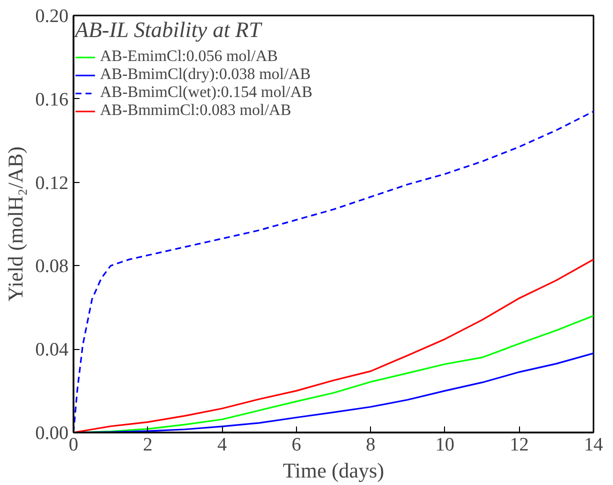  Describe the element at coordinates (148, 445) in the screenshot. I see `x-tick-label: 2` at that location.